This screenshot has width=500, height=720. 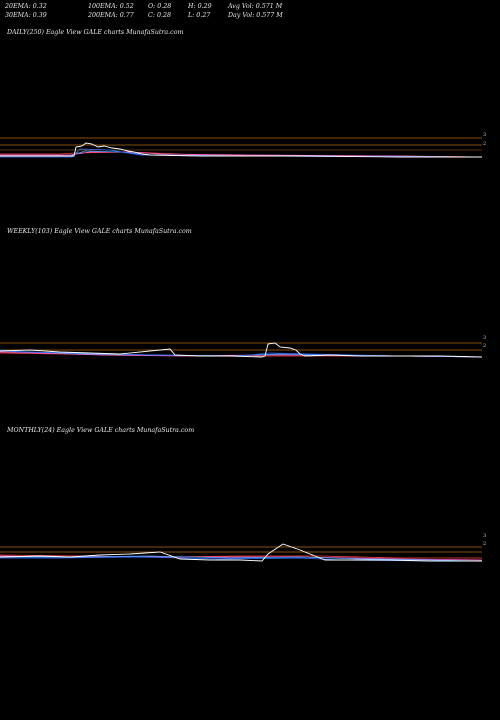 What do you see at coordinates (200, 6) in the screenshot?
I see `high-stat: H: 0.29` at bounding box center [200, 6].